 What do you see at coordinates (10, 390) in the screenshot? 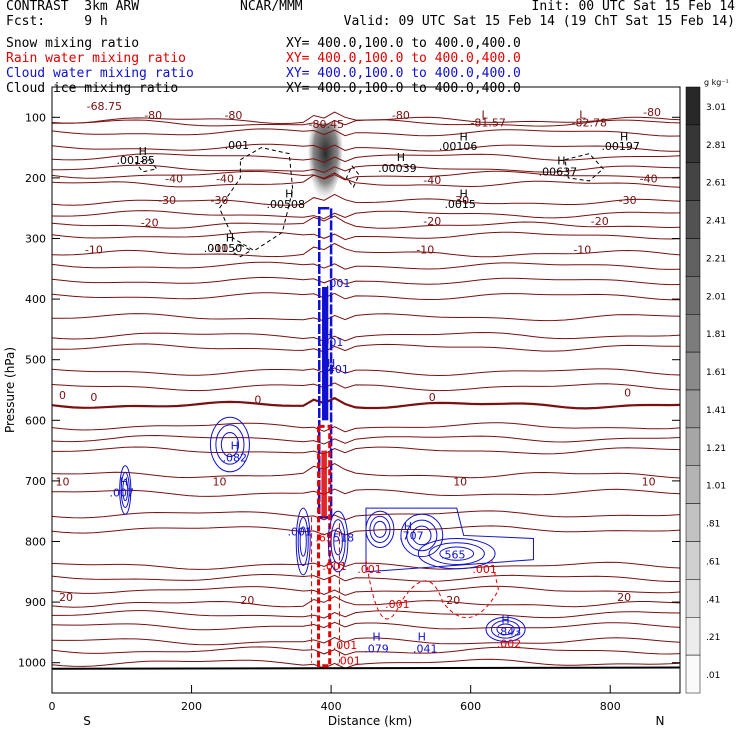
I see `y-axis-title: Pressure (hPa)` at bounding box center [10, 390].